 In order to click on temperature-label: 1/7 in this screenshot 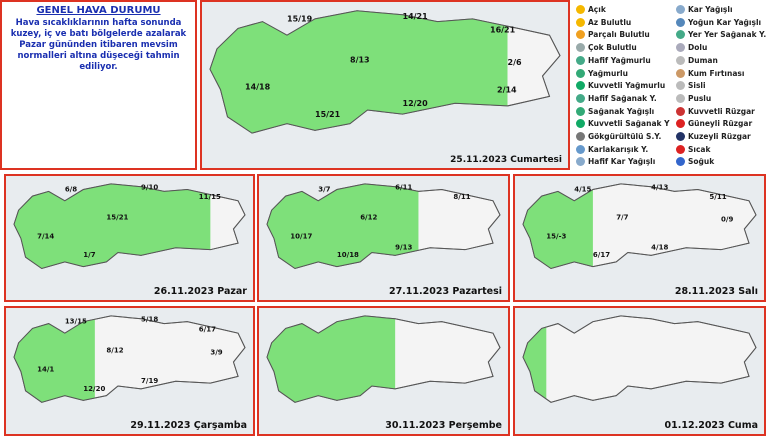, I will do `click(89, 255)`.